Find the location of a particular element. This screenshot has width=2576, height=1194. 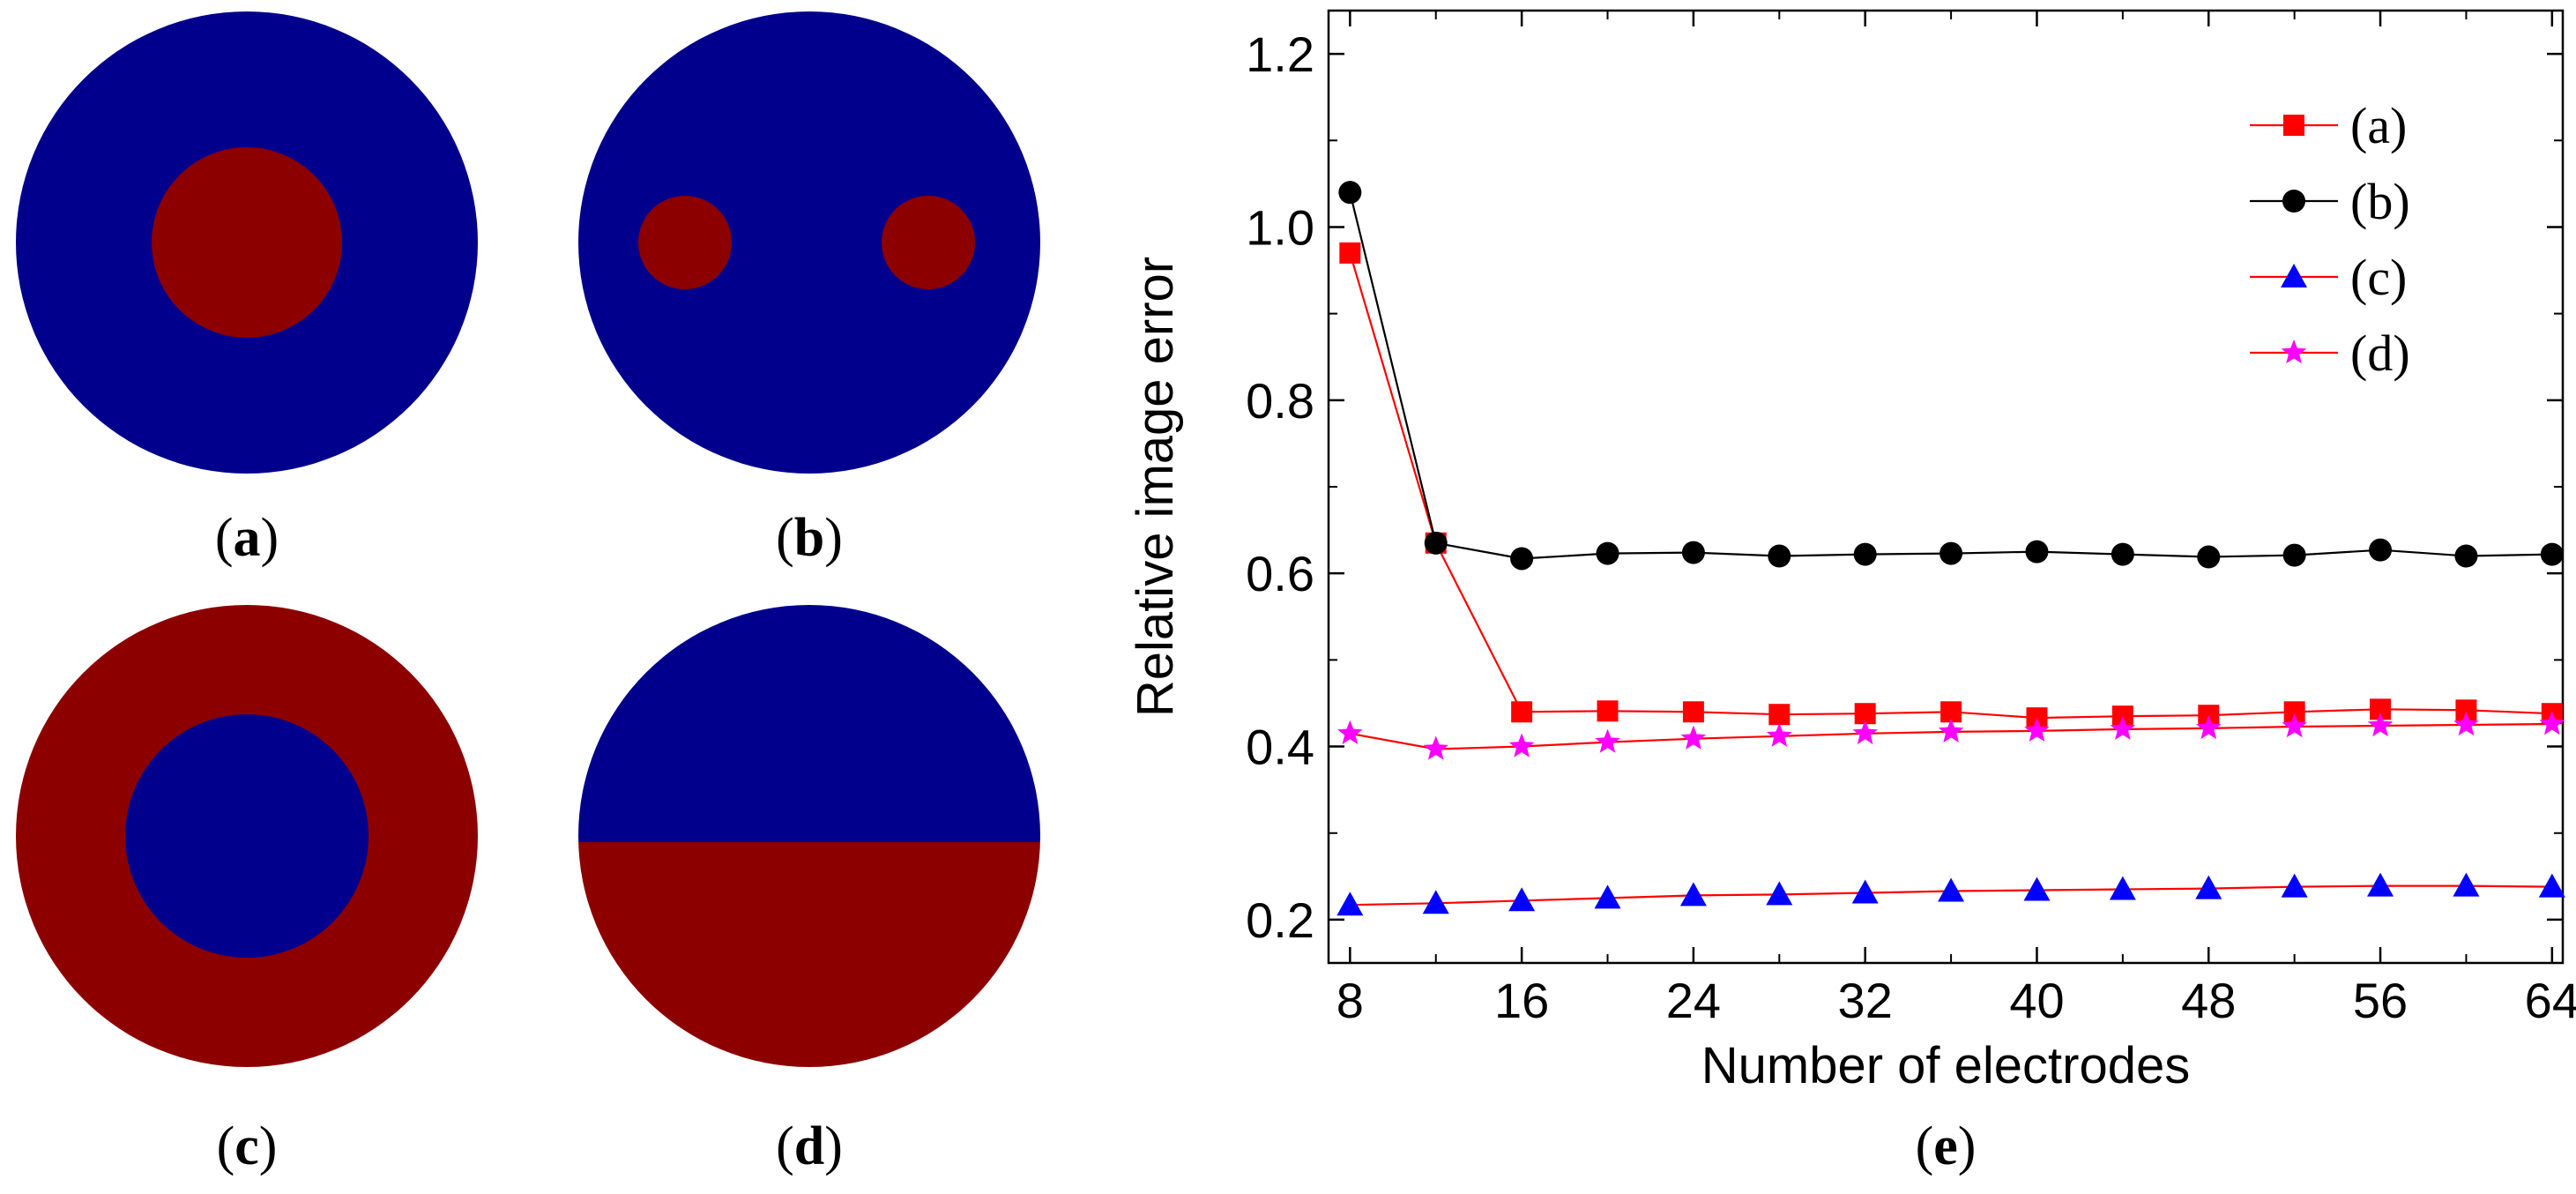

y-tick-label: 1.2 is located at coordinates (1280, 54).